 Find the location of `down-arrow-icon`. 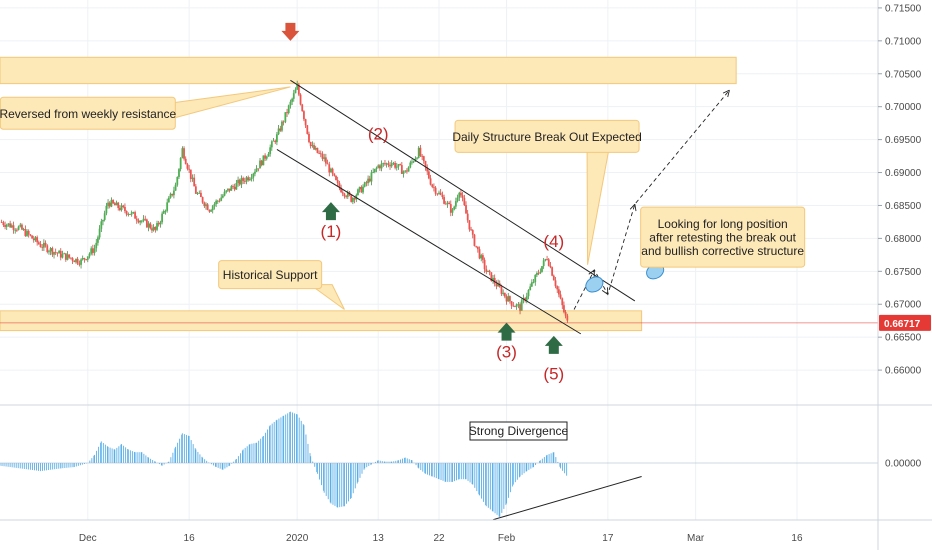

down-arrow-icon is located at coordinates (290, 31).